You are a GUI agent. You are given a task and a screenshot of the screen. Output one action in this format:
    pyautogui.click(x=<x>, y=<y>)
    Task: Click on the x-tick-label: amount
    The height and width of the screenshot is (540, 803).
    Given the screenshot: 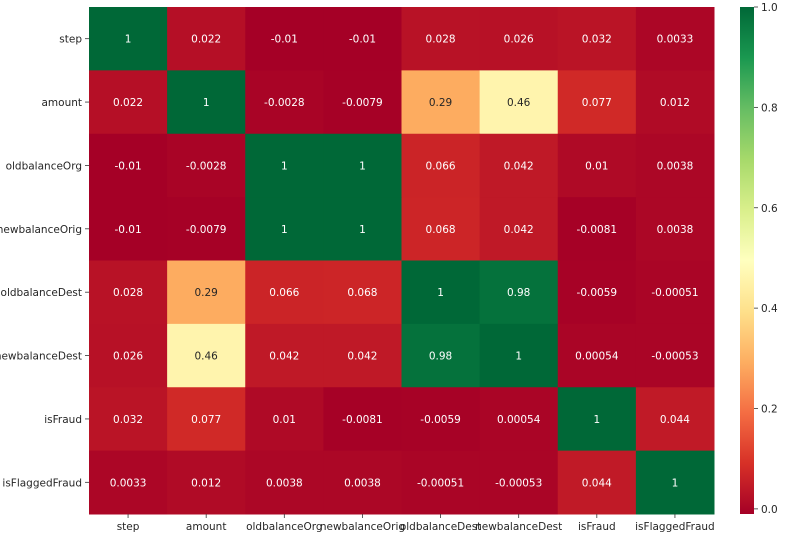 What is the action you would take?
    pyautogui.click(x=206, y=527)
    